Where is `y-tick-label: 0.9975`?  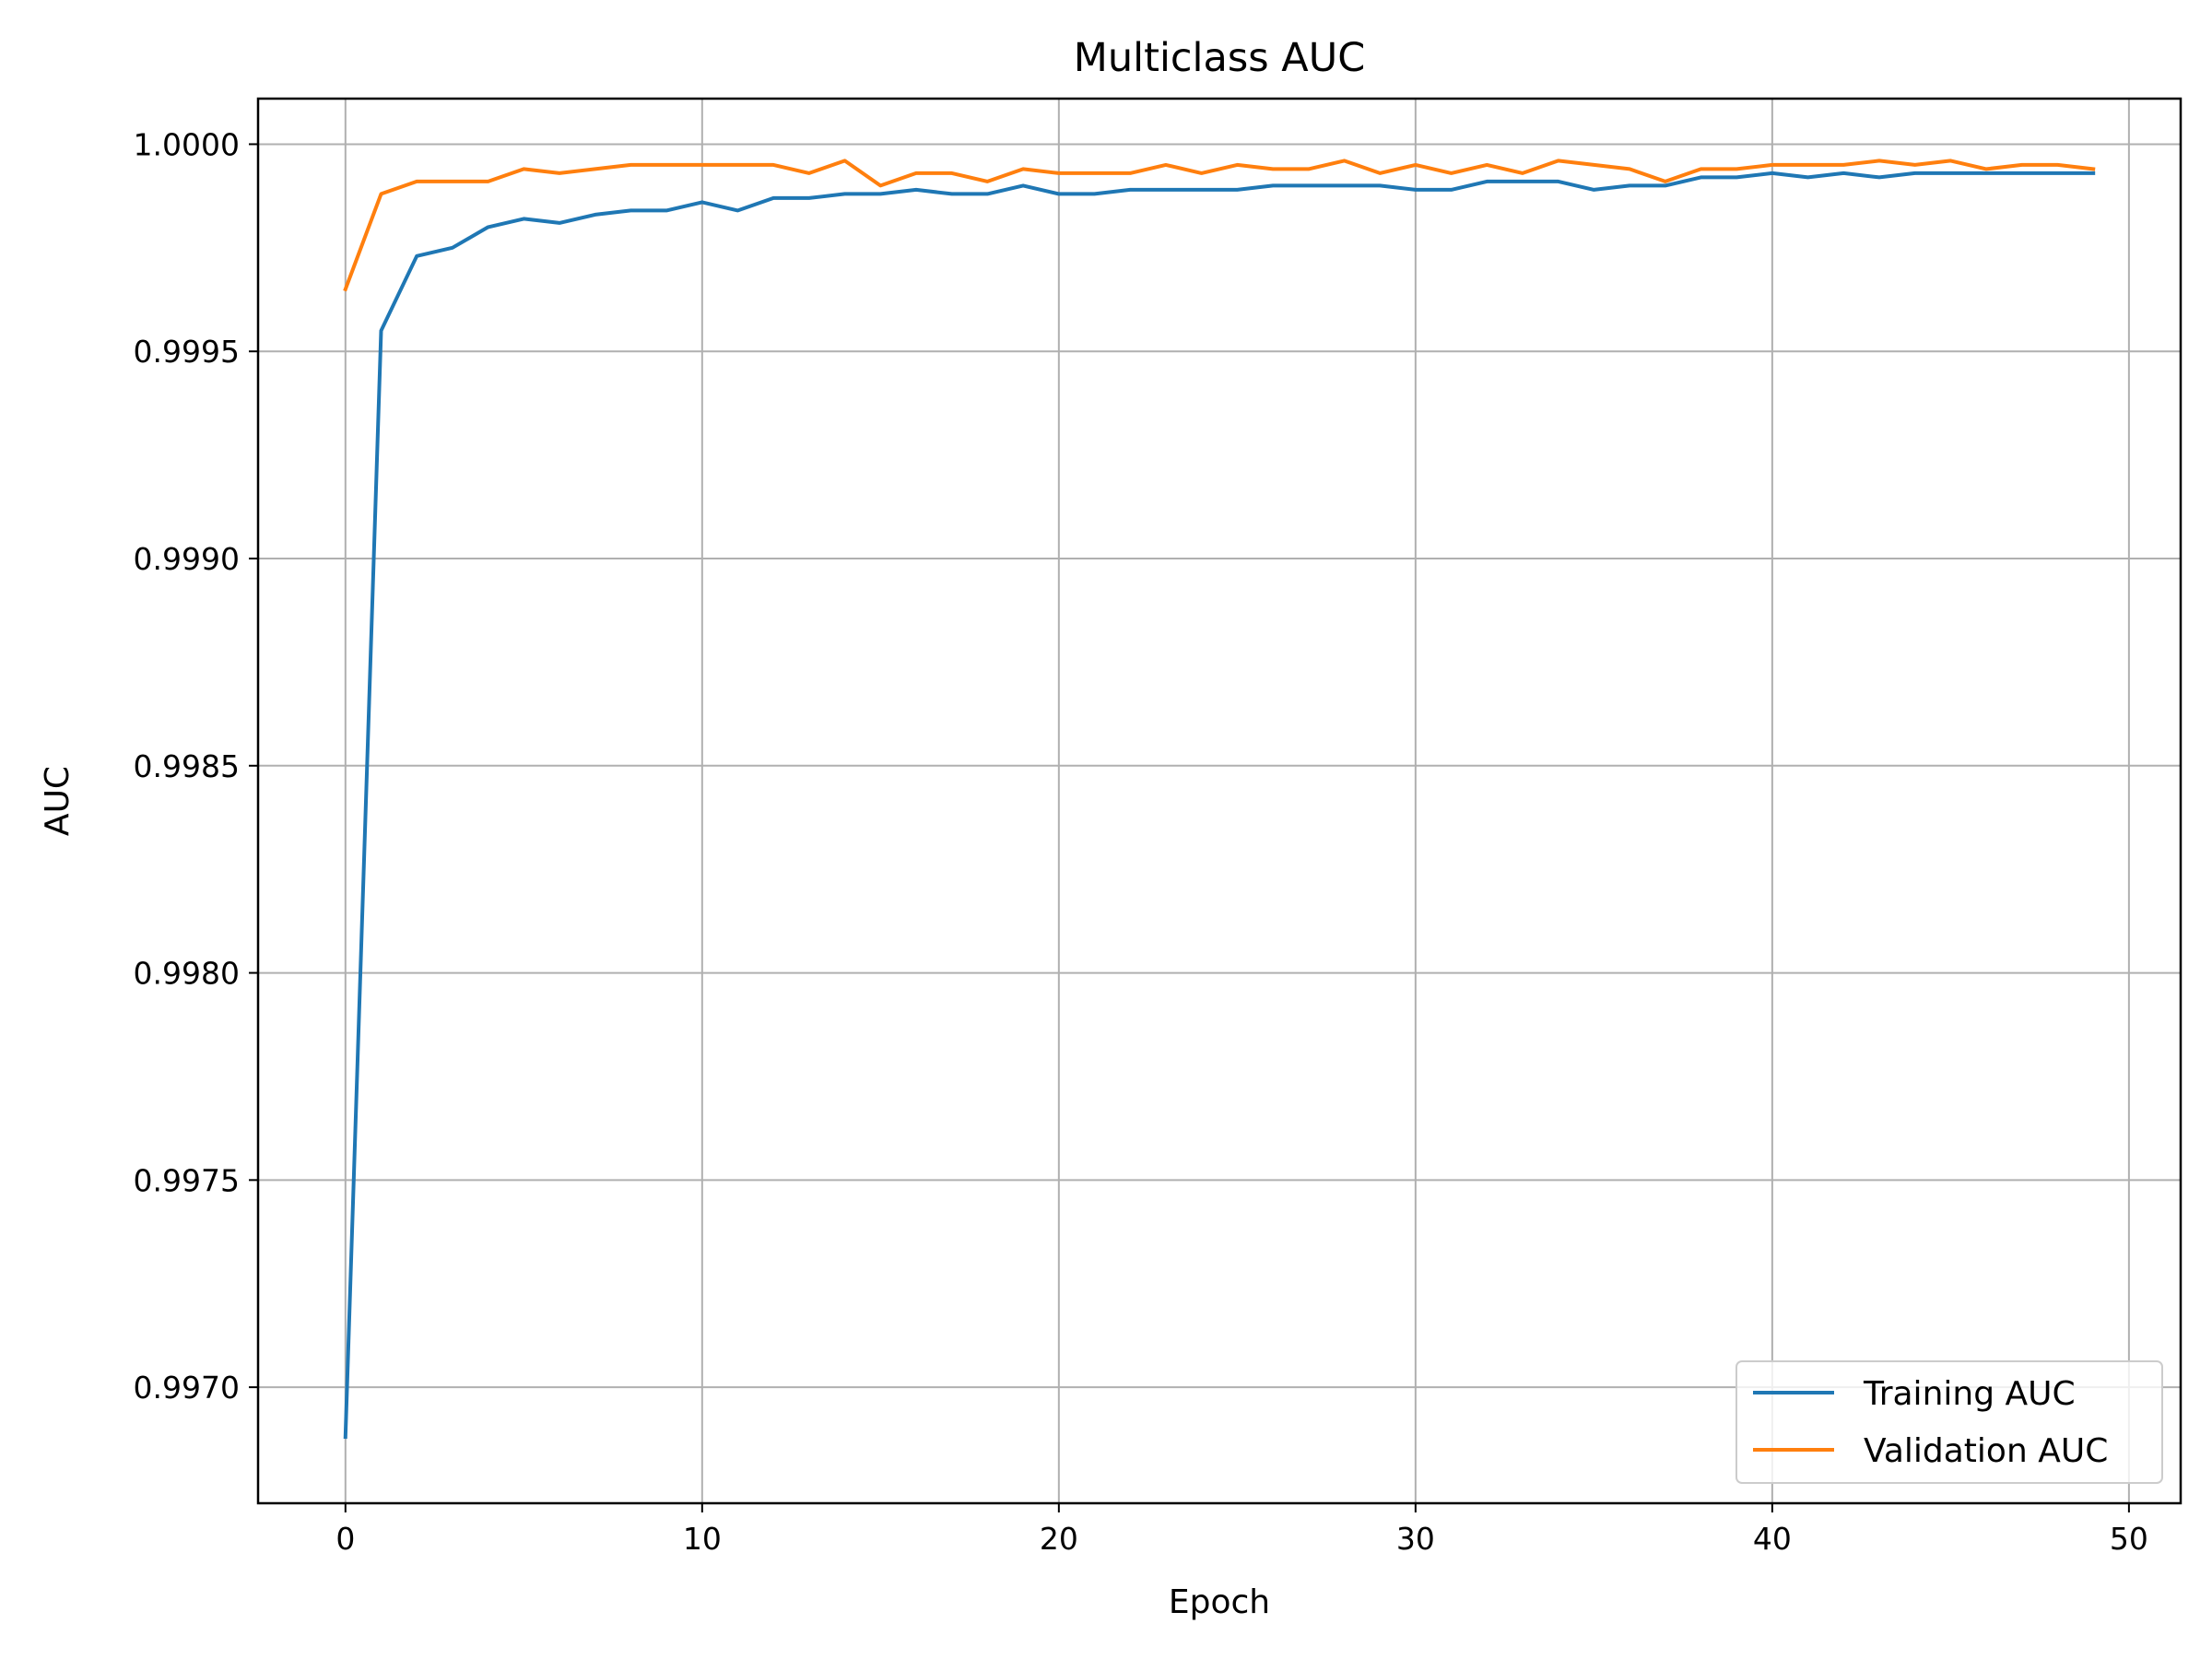 y-tick-label: 0.9975 is located at coordinates (187, 1180).